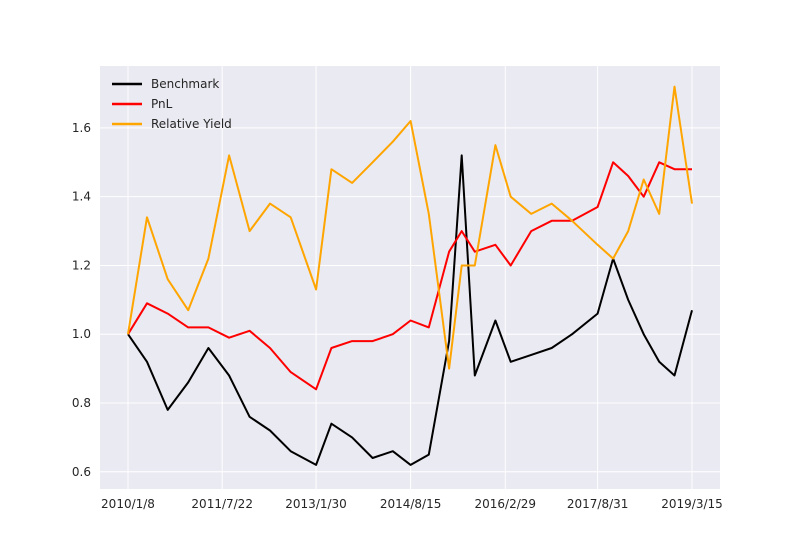 The height and width of the screenshot is (554, 800). I want to click on legend-label-benchmark: Benchmark, so click(185, 84).